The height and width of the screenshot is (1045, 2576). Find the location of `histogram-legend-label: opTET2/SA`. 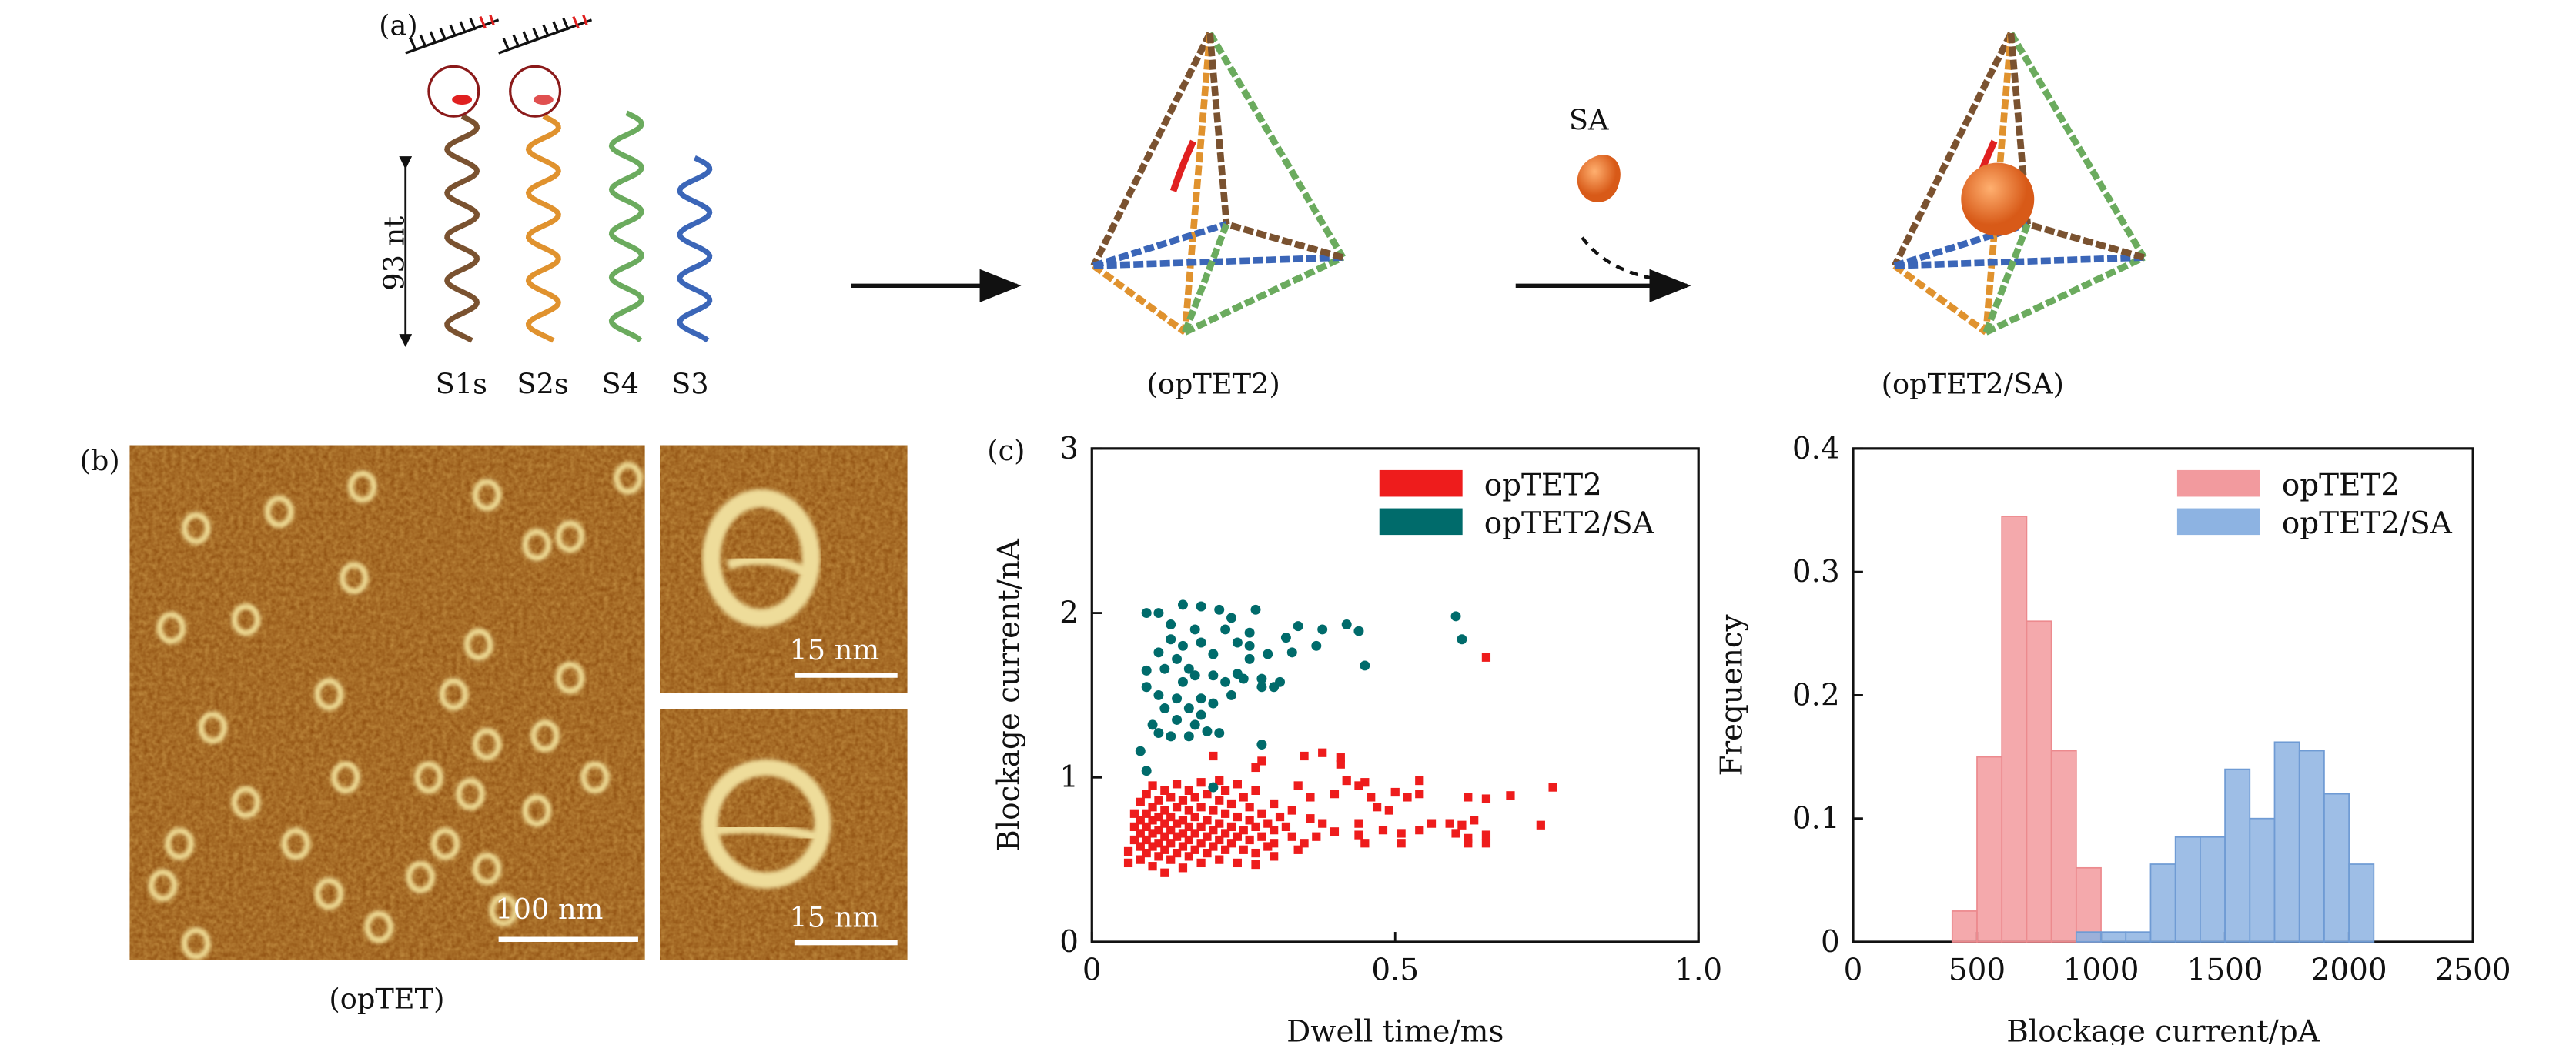

histogram-legend-label: opTET2/SA is located at coordinates (2368, 523).